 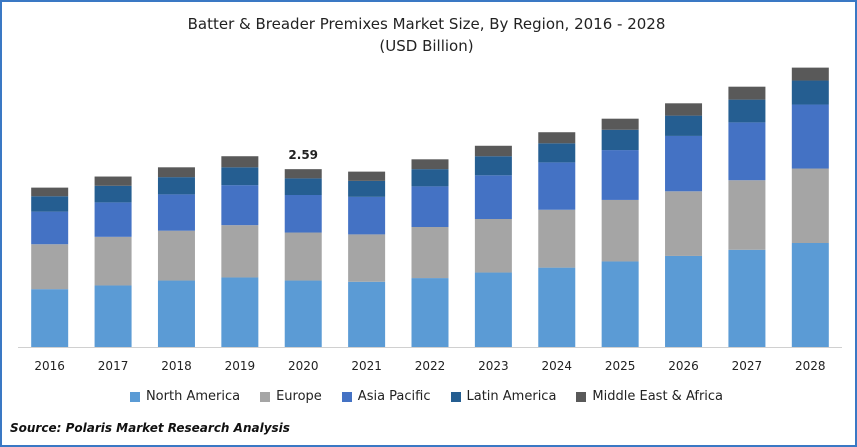 I want to click on bar-segment-middle-east-africa-2026, so click(x=684, y=109).